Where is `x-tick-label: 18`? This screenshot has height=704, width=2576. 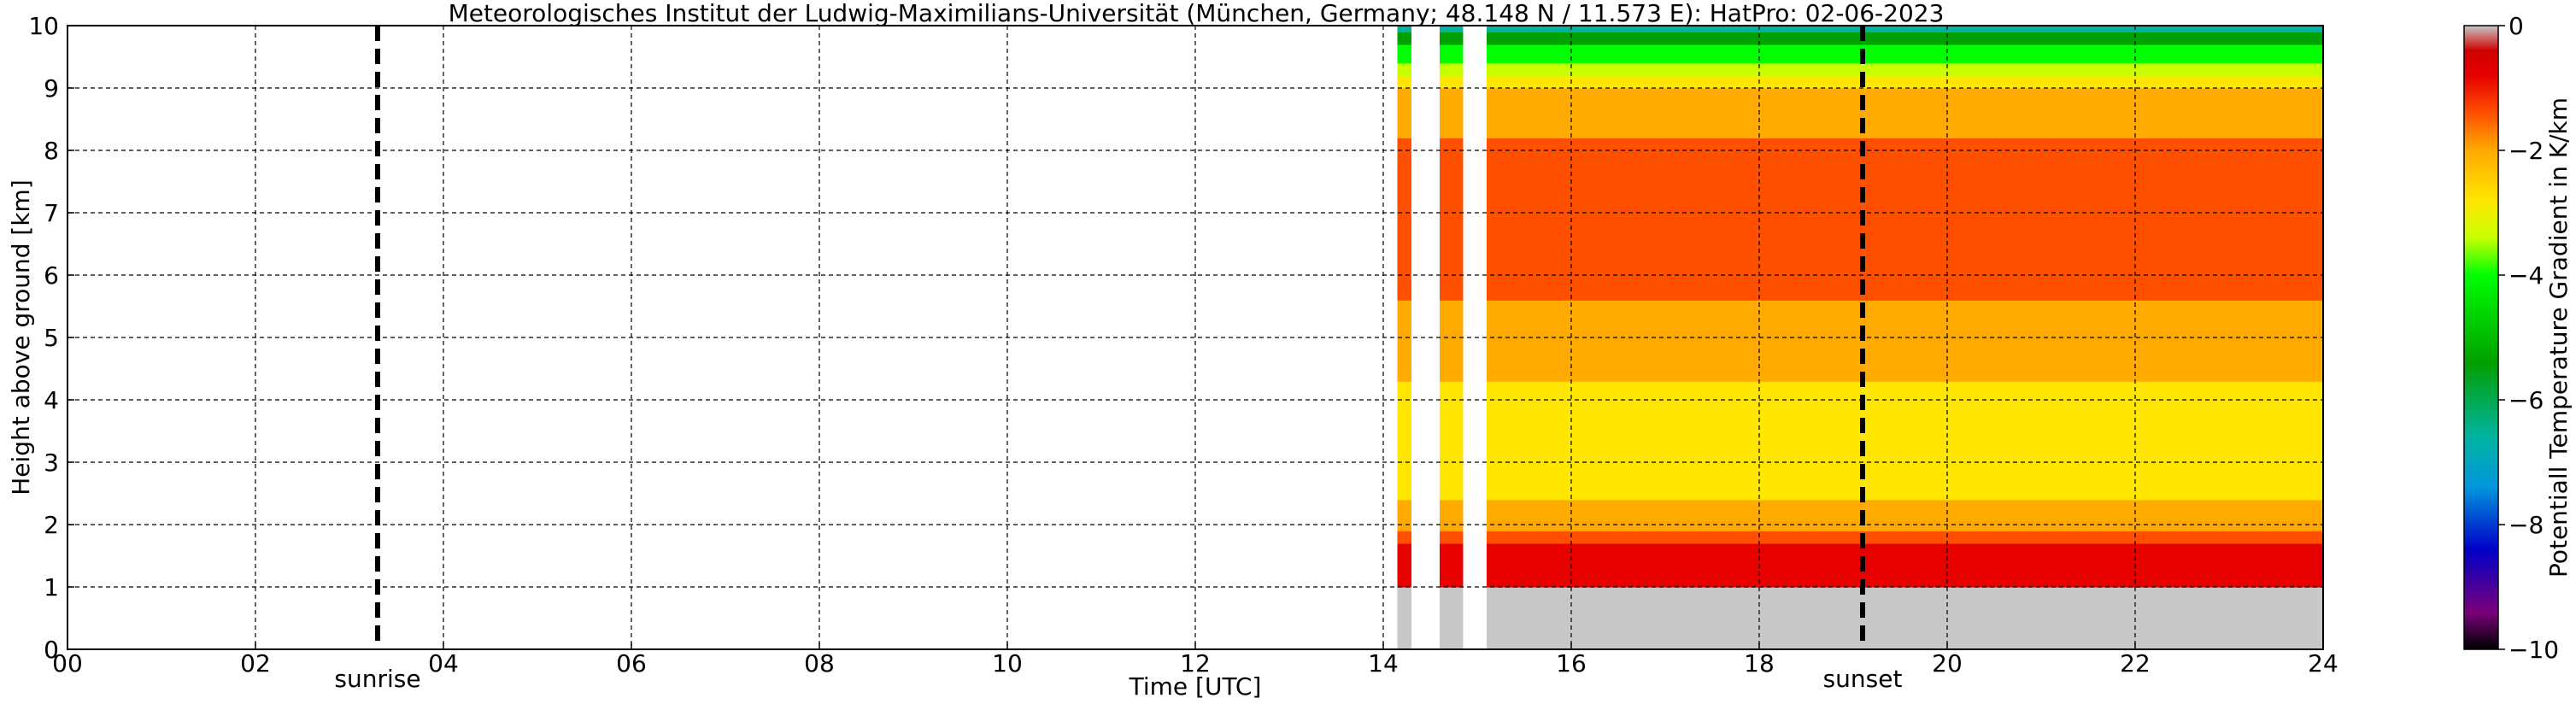
x-tick-label: 18 is located at coordinates (1759, 663).